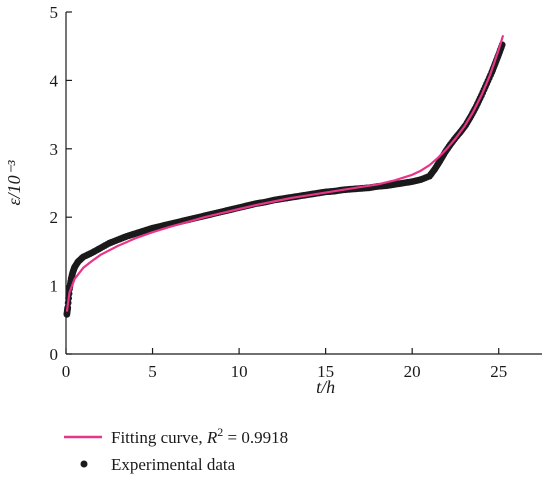 The height and width of the screenshot is (487, 542). What do you see at coordinates (54, 12) in the screenshot?
I see `y-tick-label: 5` at bounding box center [54, 12].